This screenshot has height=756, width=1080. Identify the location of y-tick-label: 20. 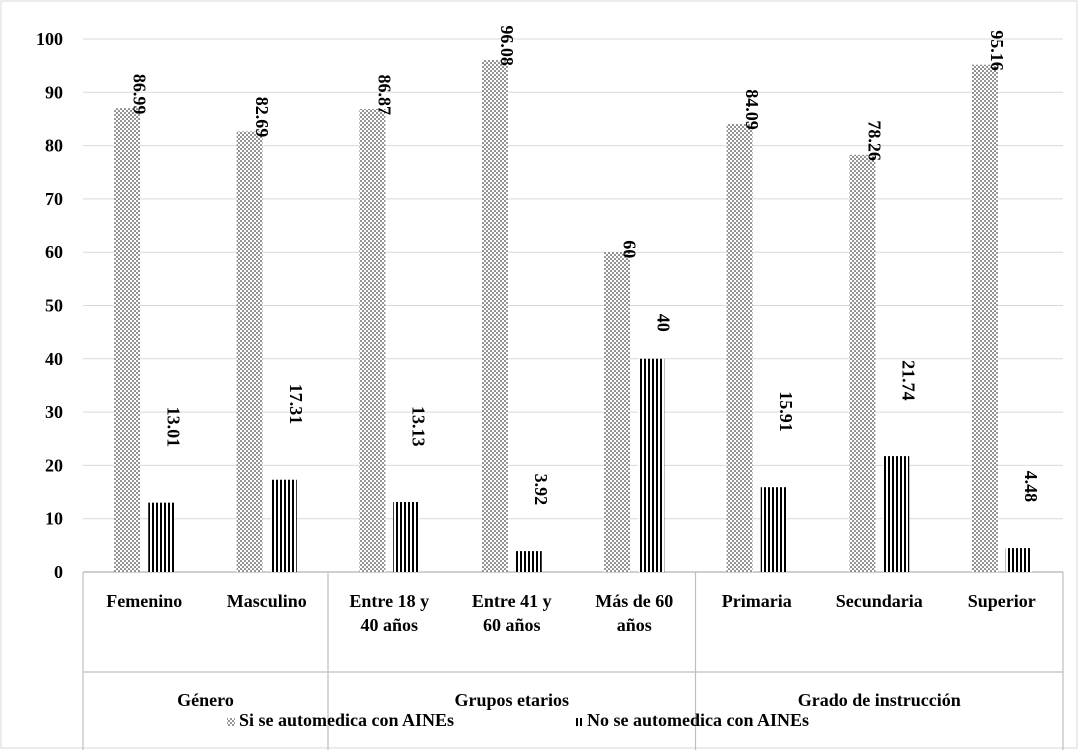
(54, 465).